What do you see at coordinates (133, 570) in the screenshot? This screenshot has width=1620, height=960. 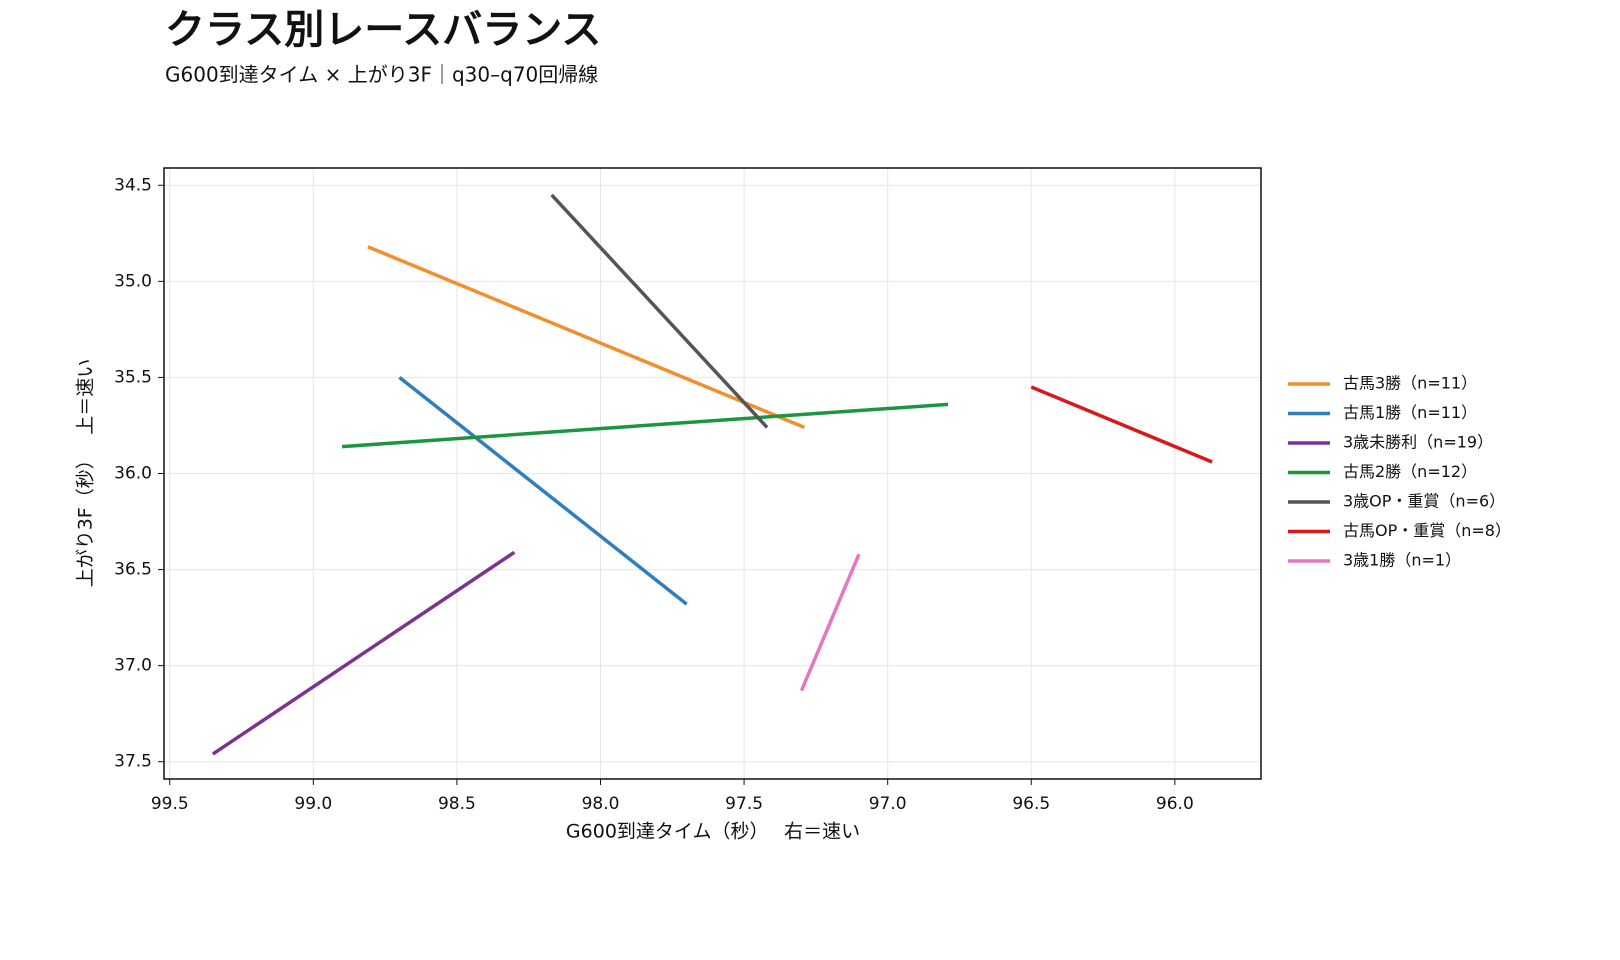 I see `y-tick-label: 36.5` at bounding box center [133, 570].